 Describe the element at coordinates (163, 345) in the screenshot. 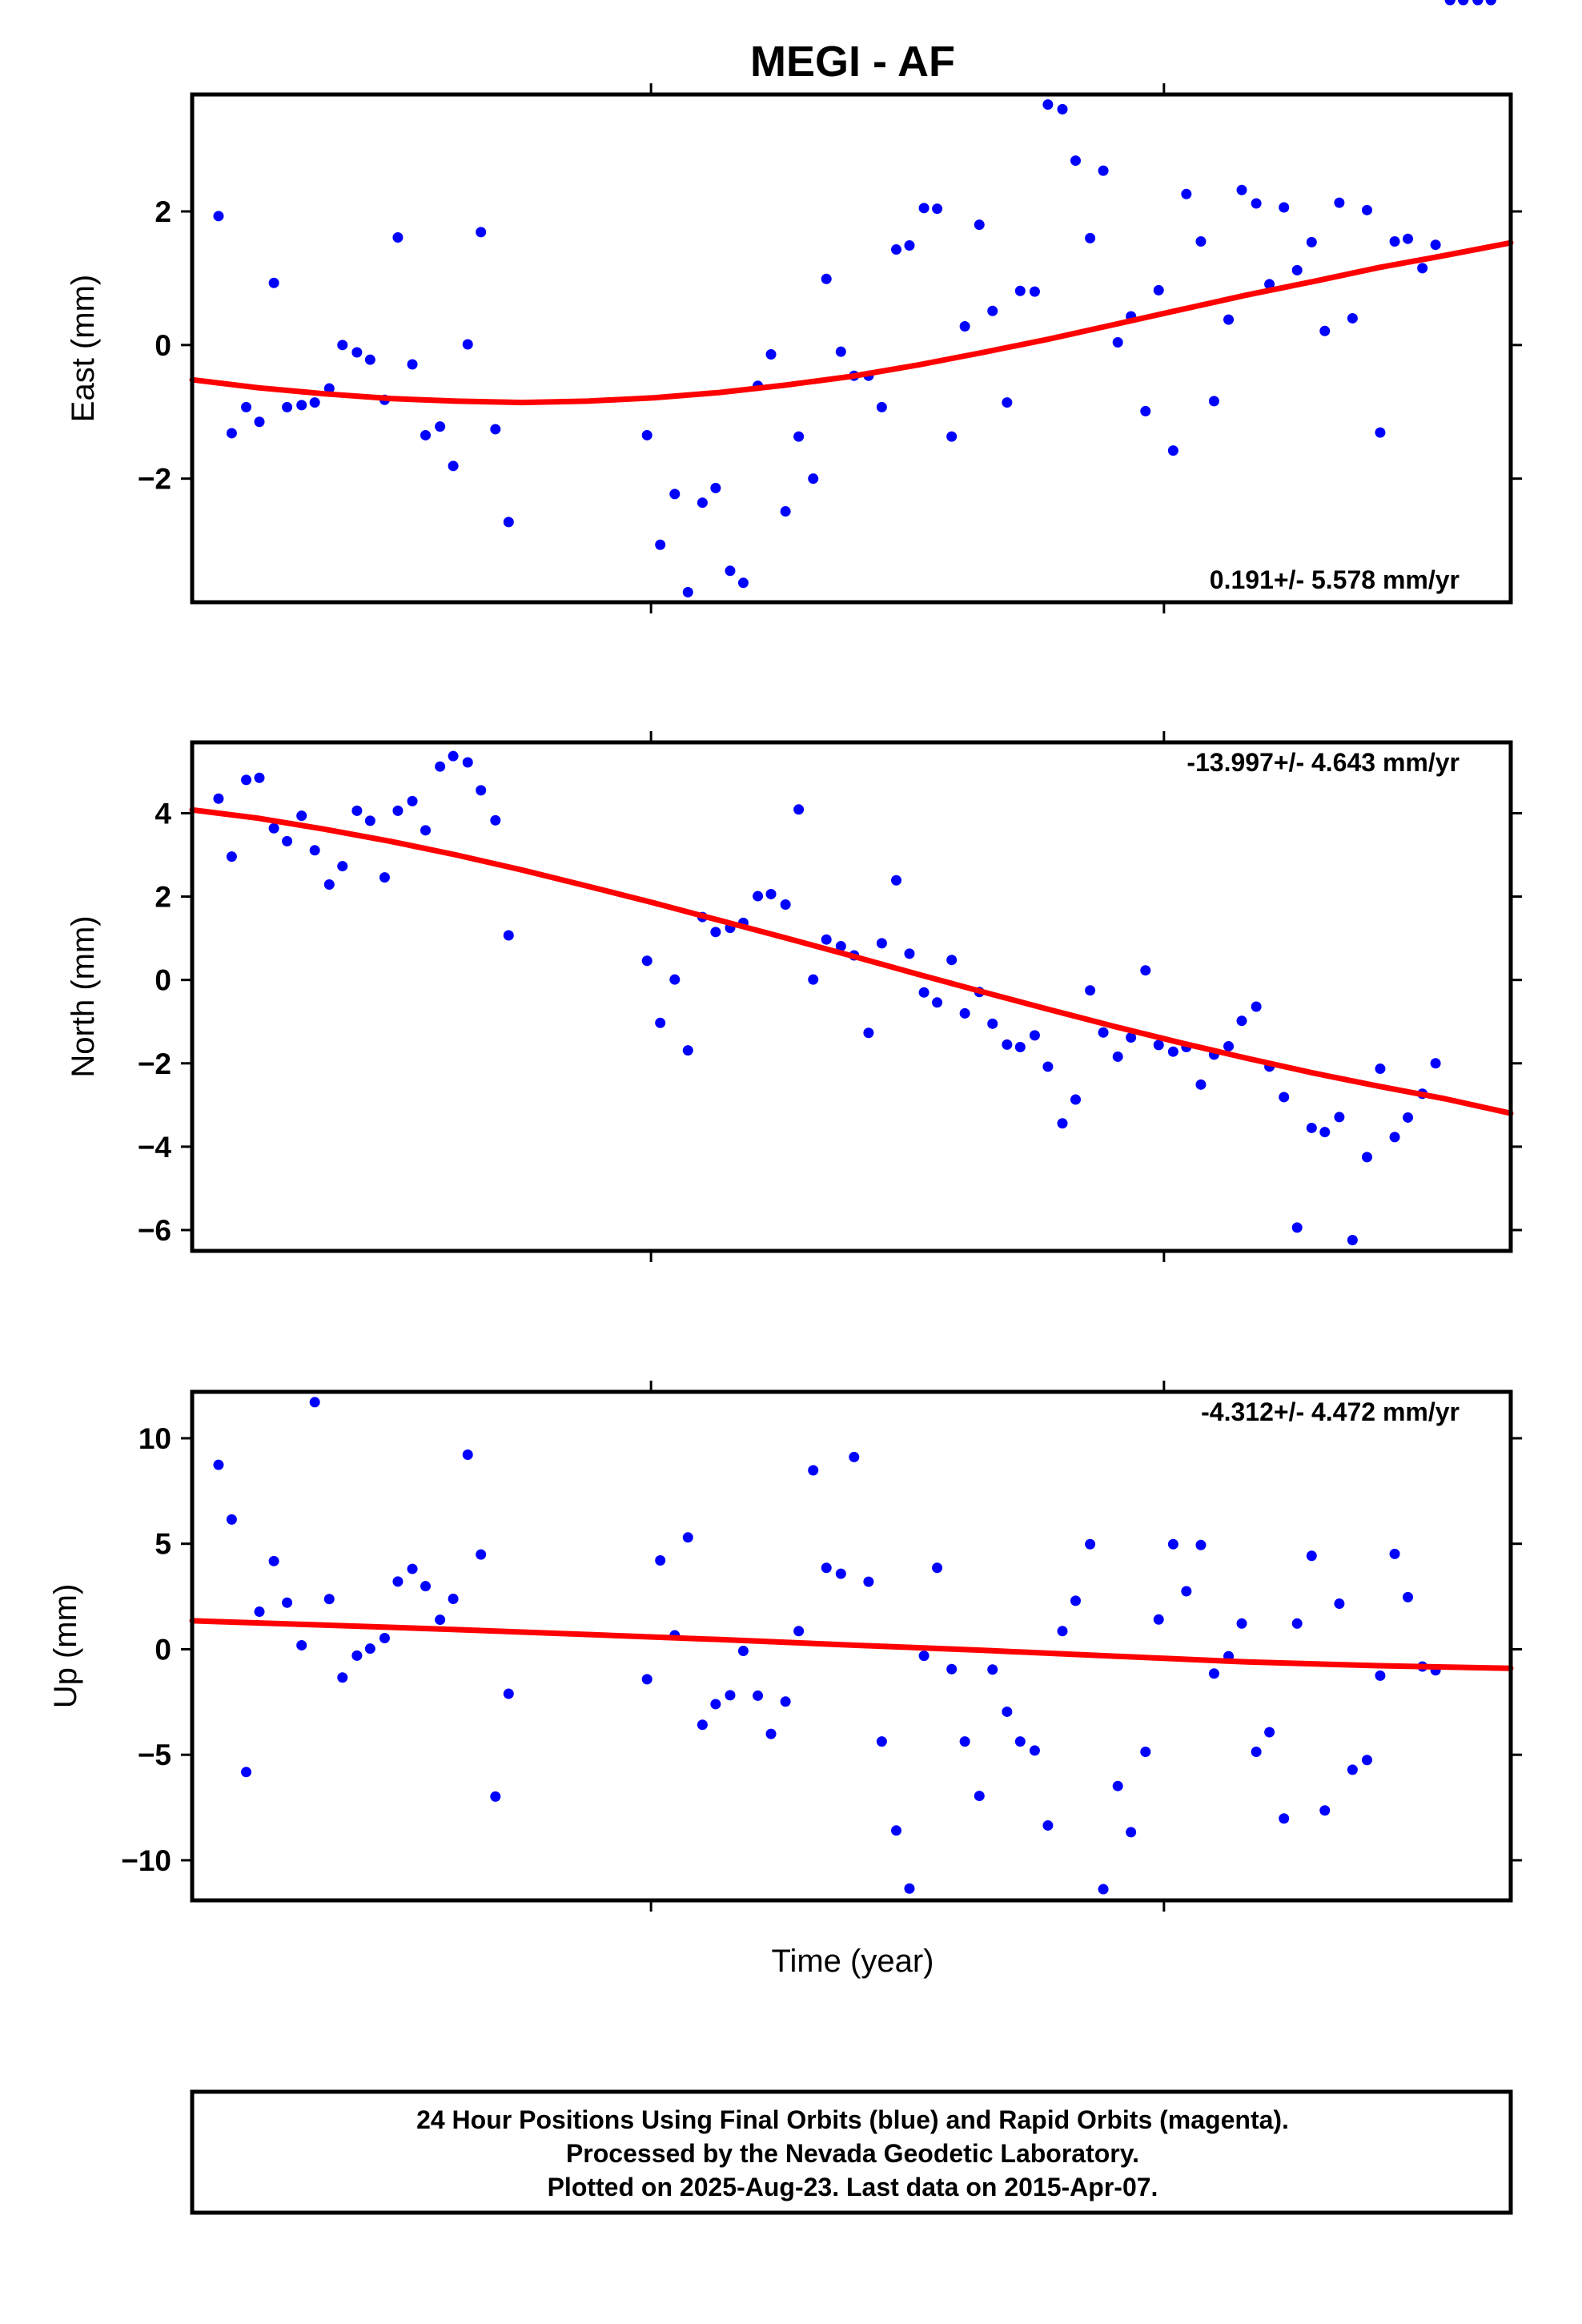

I see `east-ytick-label: 0` at that location.